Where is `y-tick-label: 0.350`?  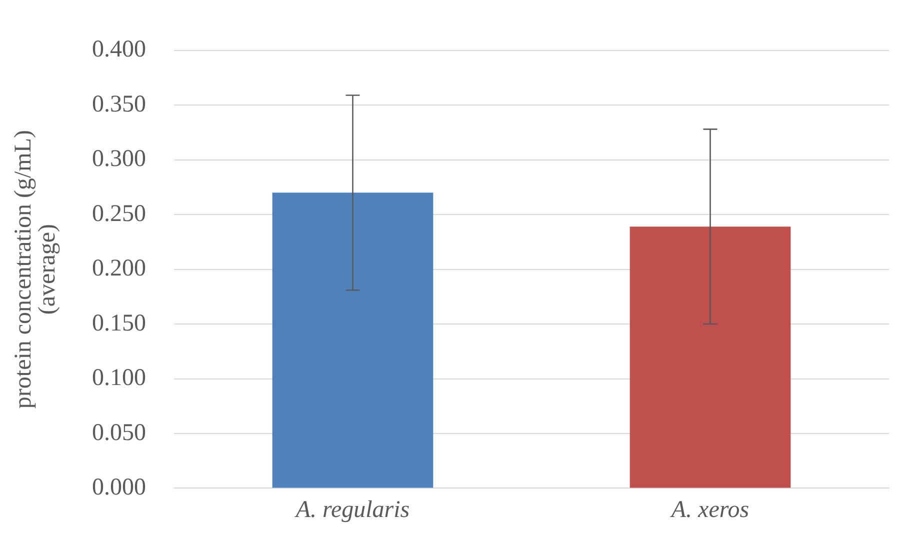
y-tick-label: 0.350 is located at coordinates (119, 104).